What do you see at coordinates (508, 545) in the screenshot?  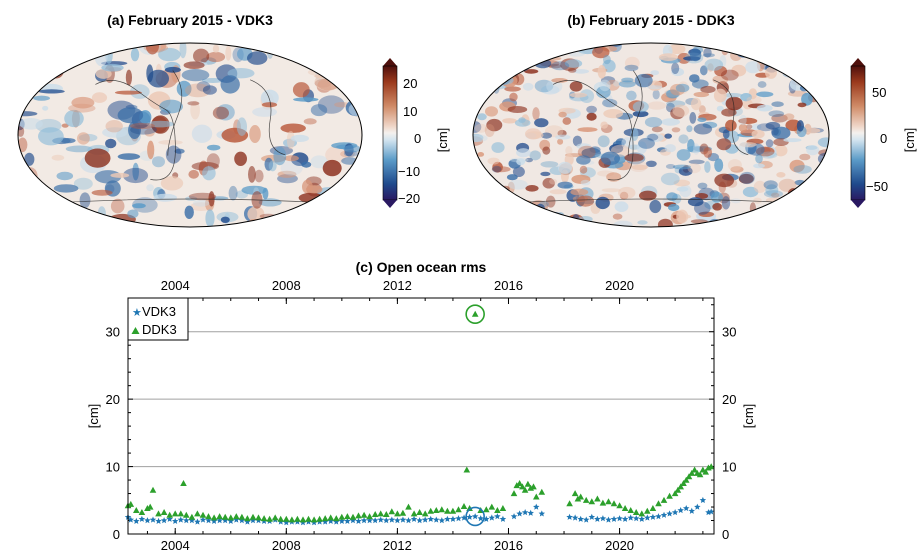 I see `x-tick-label-bottom: 2016` at bounding box center [508, 545].